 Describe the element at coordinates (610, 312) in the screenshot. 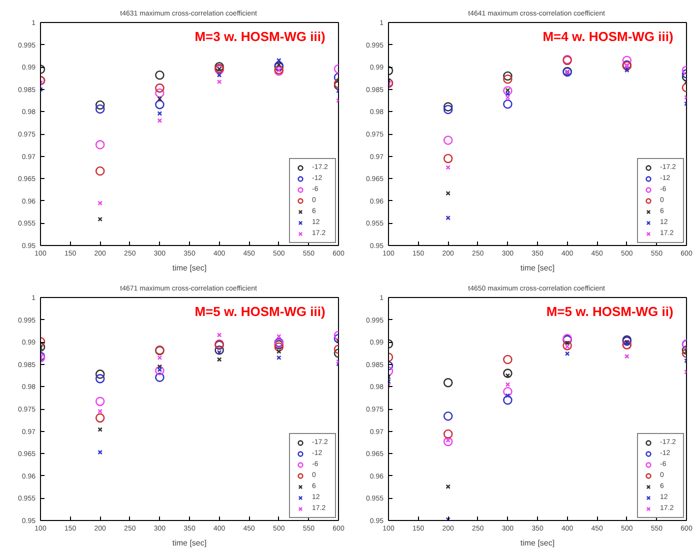

I see `annotation: M=5 w. HOSM-WG ii)` at that location.